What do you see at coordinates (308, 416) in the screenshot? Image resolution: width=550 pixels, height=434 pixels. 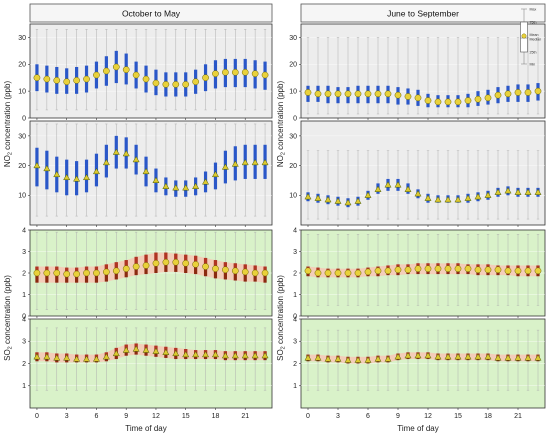 I see `x-tick-label: 0` at bounding box center [308, 416].